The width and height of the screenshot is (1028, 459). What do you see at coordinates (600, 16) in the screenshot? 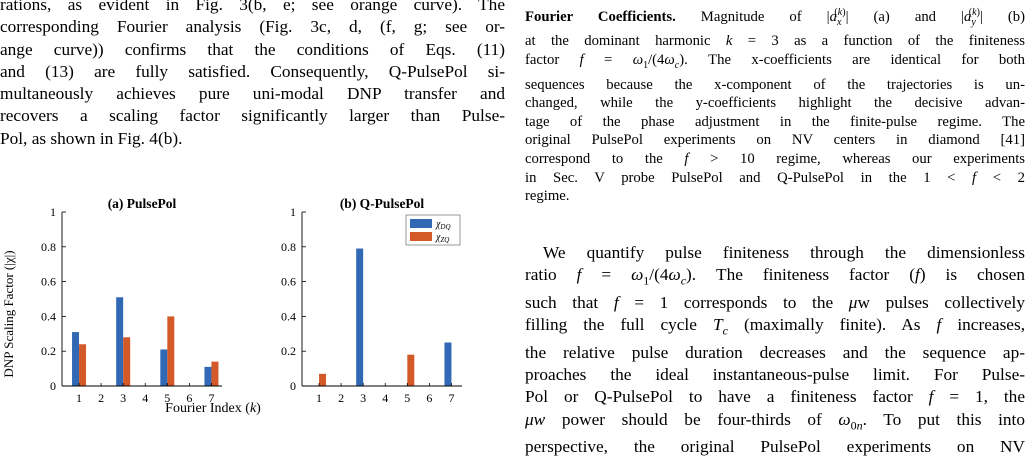
I see `caption-title: Fourier Coefficients.` at bounding box center [600, 16].